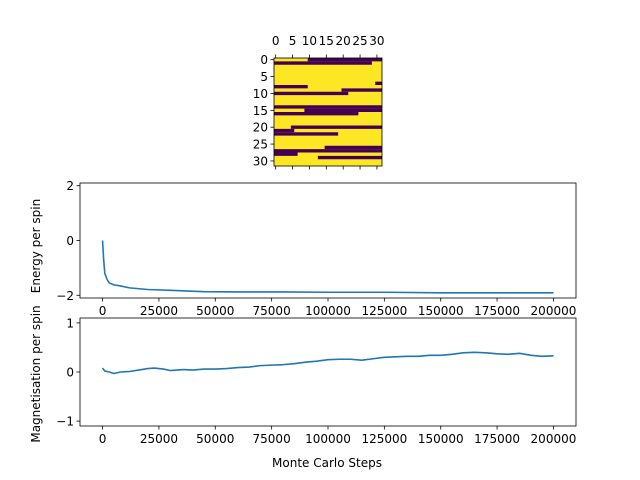 The height and width of the screenshot is (480, 640). What do you see at coordinates (272, 439) in the screenshot?
I see `magnetisation-x-tick-label: 75000` at bounding box center [272, 439].